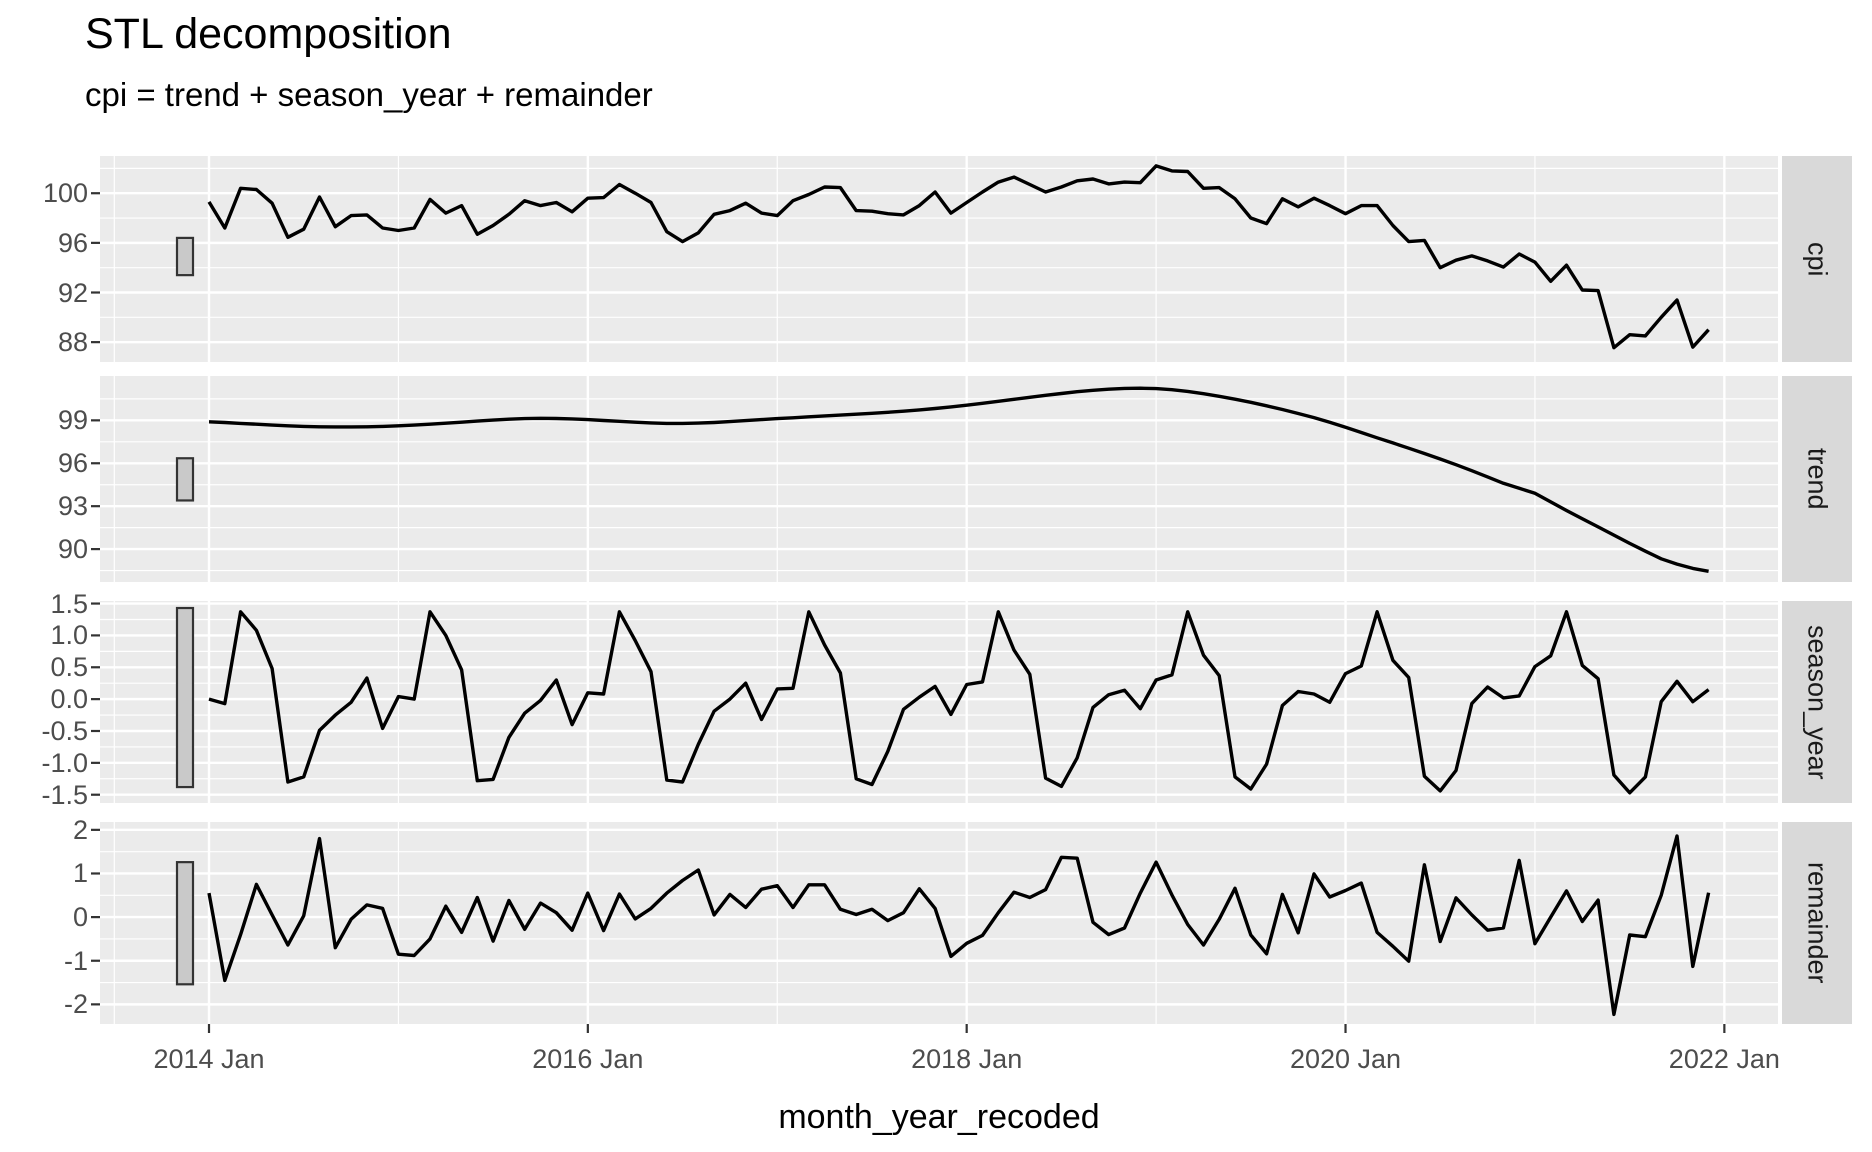 Image resolution: width=1872 pixels, height=1152 pixels. Describe the element at coordinates (75, 960) in the screenshot. I see `y-tick-label-remainder: -1` at that location.